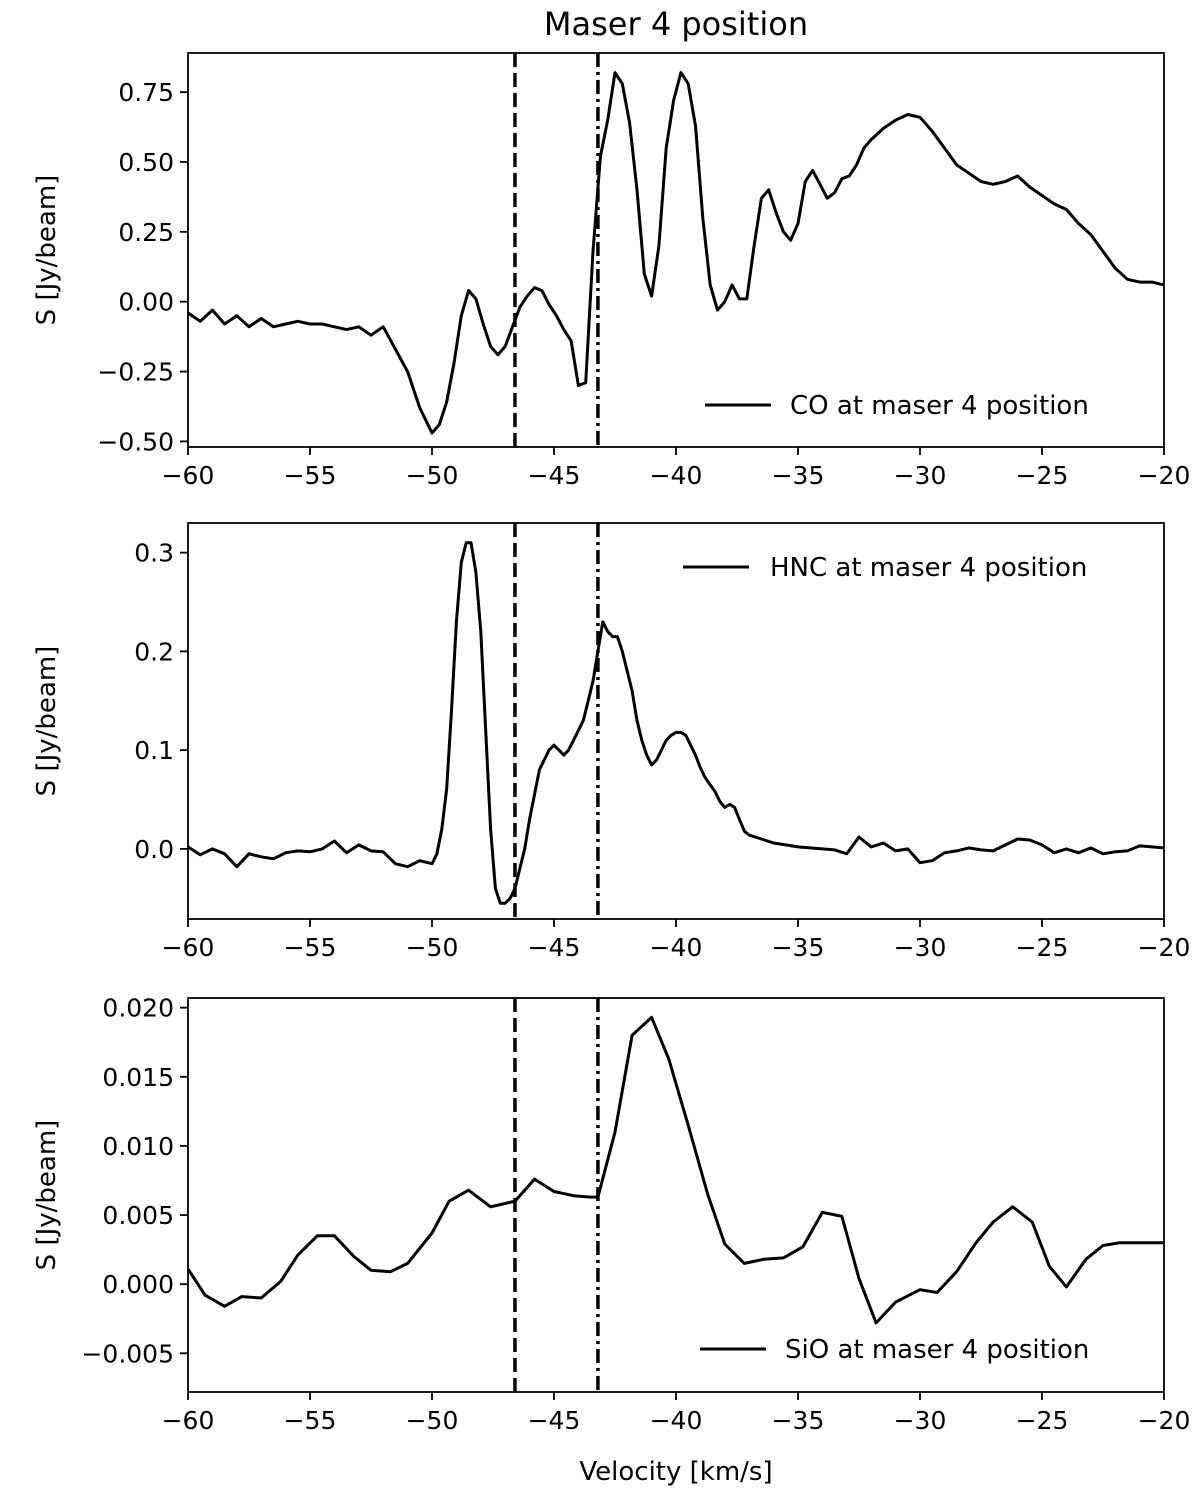  I want to click on hnc-y-tick-label: 0.3, so click(154, 553).